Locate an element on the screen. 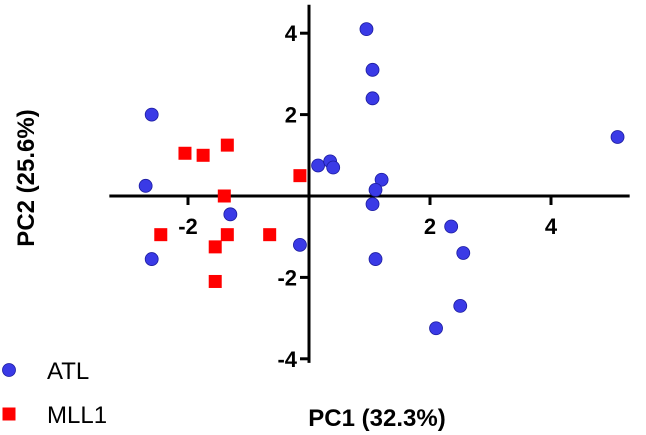 This screenshot has width=646, height=435. x-tick-label: 4 is located at coordinates (551, 226).